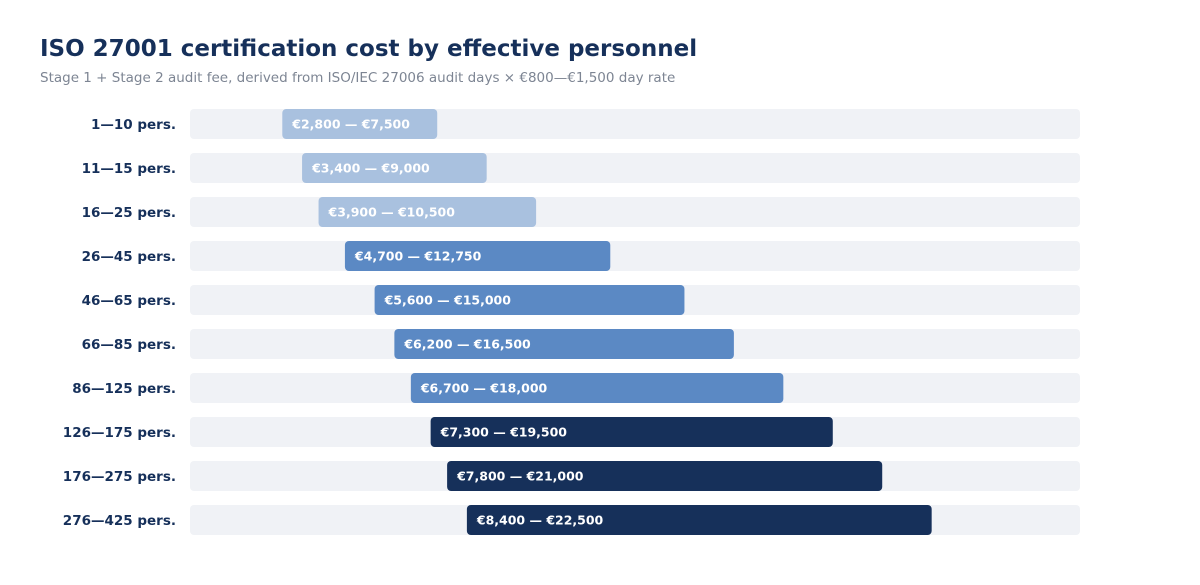 The image size is (1200, 585). What do you see at coordinates (581, 212) in the screenshot?
I see `bar-row: 16—25 pers. €3,900 — €10,500` at bounding box center [581, 212].